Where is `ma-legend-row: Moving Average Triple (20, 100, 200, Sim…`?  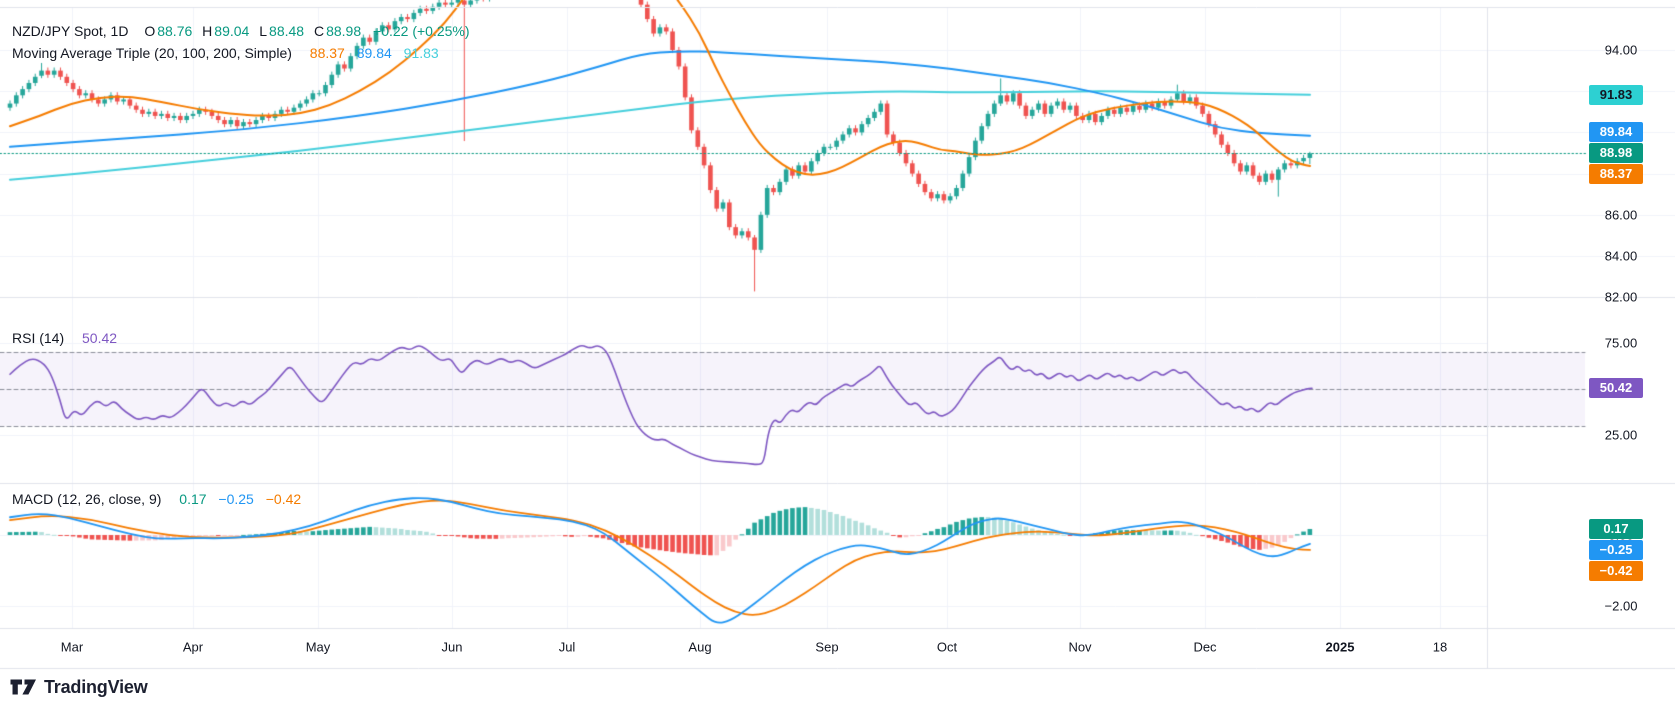 ma-legend-row: Moving Average Triple (20, 100, 200, Sim… is located at coordinates (241, 53).